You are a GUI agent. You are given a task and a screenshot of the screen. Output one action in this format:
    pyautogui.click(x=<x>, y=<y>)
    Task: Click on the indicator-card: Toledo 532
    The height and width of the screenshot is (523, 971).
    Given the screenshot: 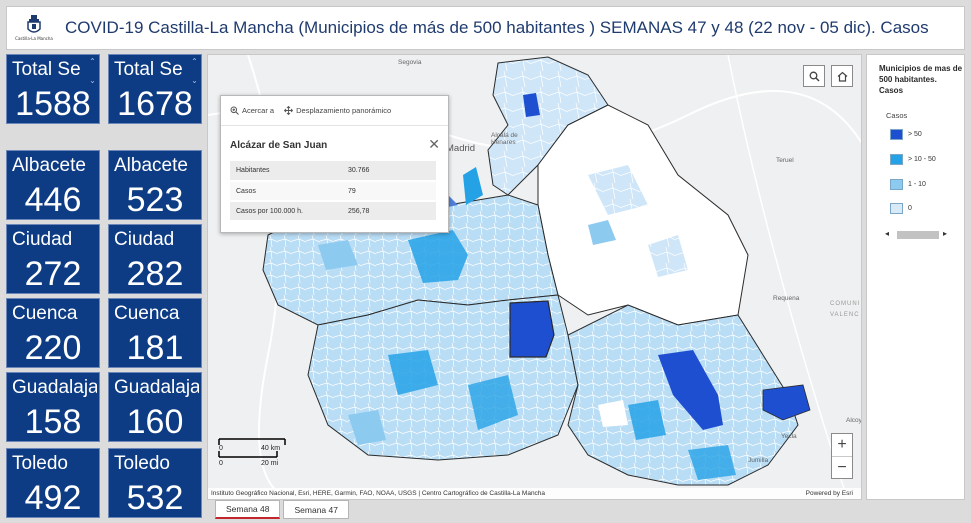 What is the action you would take?
    pyautogui.click(x=155, y=483)
    